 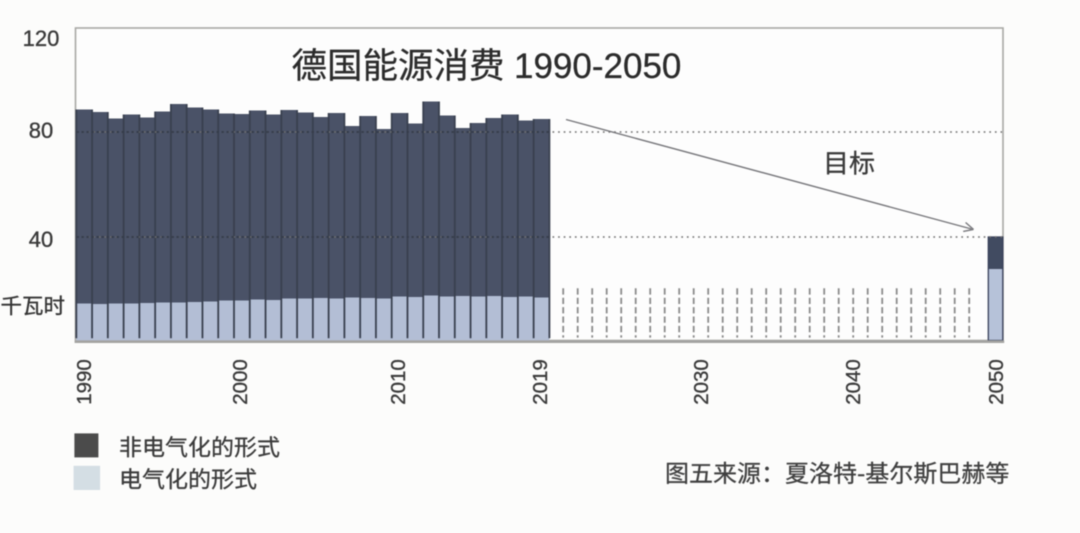 I want to click on svg-text: 2050, so click(x=996, y=382).